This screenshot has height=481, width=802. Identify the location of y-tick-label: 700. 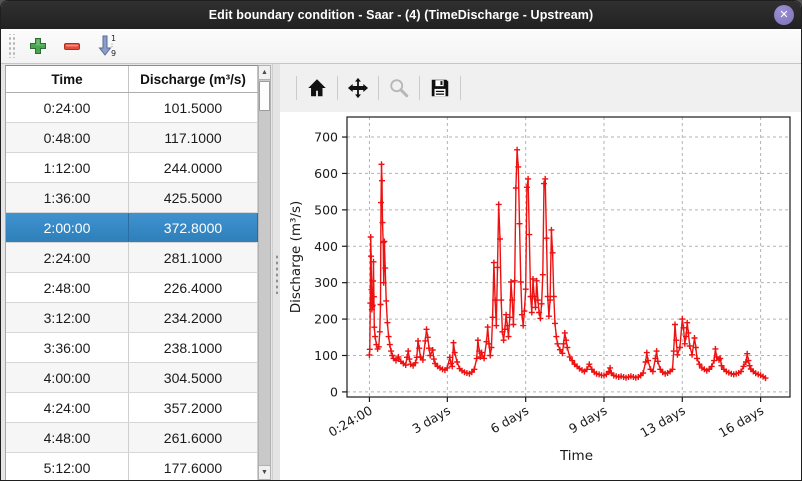
(326, 137).